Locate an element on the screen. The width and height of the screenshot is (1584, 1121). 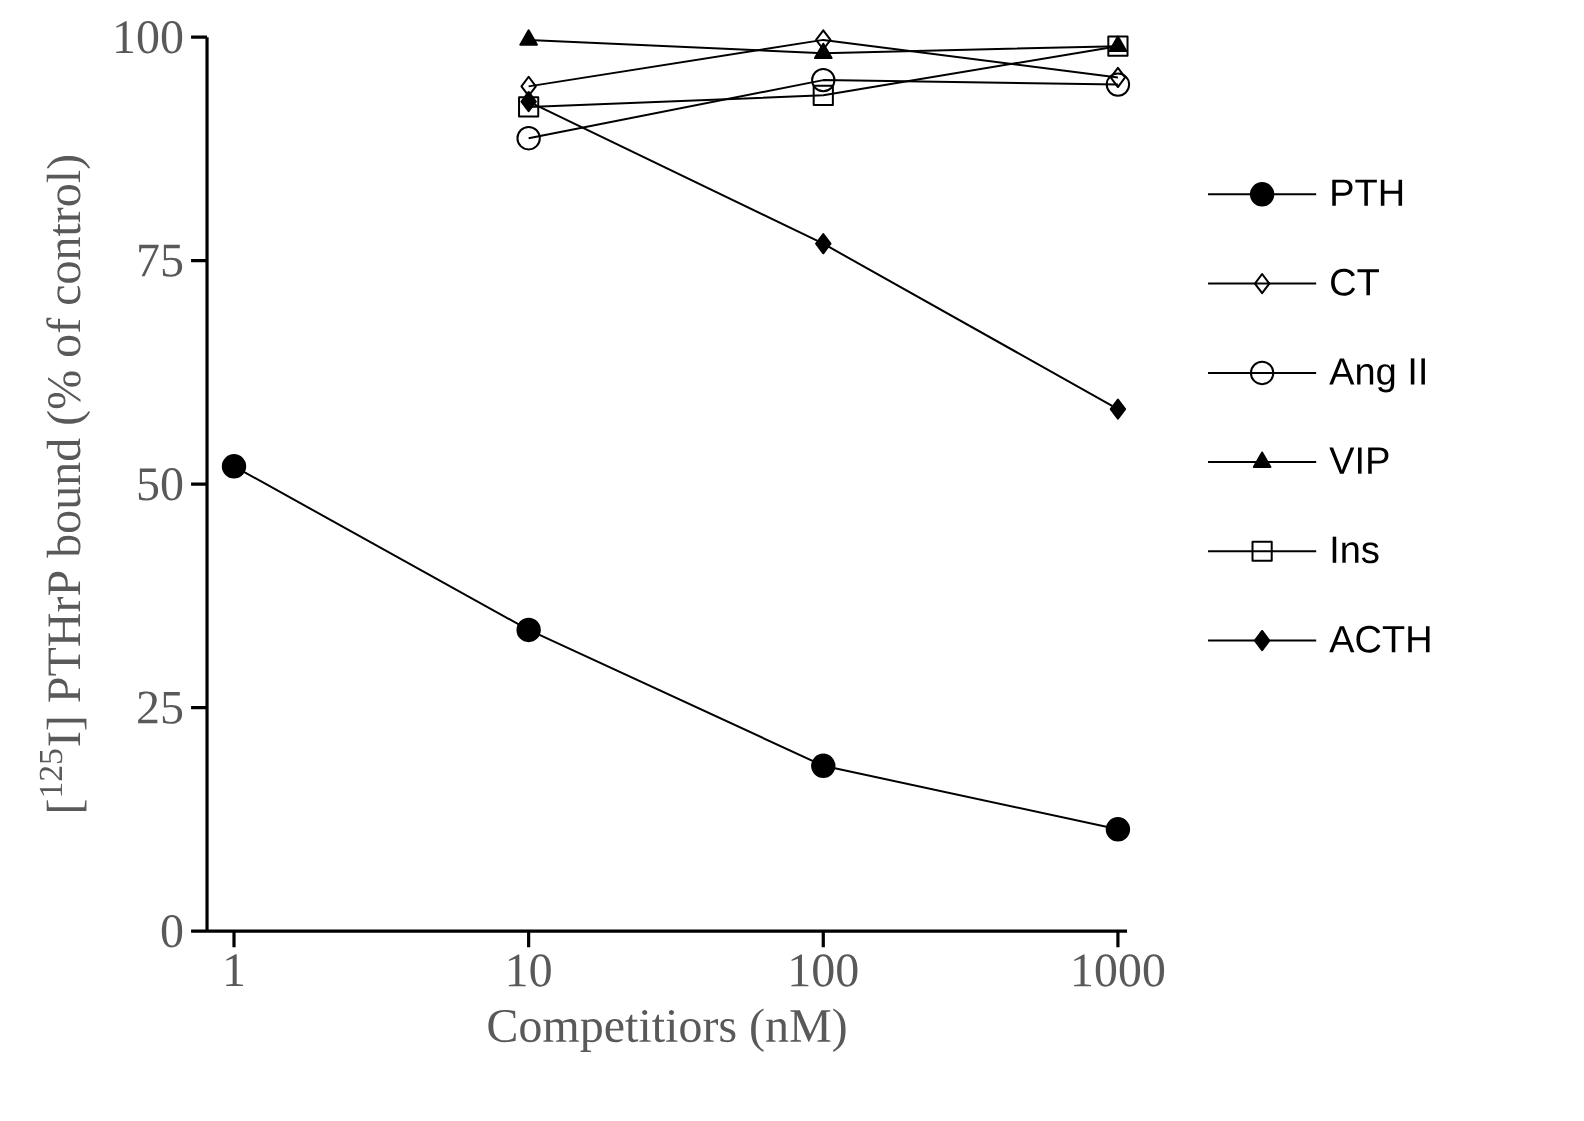
y-tick-label: 25 is located at coordinates (160, 707).